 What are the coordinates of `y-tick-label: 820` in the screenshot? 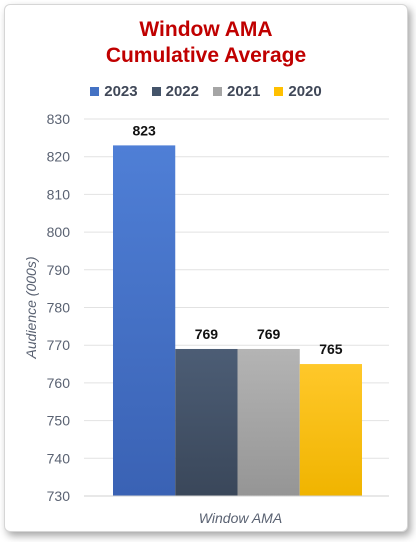 It's located at (59, 157).